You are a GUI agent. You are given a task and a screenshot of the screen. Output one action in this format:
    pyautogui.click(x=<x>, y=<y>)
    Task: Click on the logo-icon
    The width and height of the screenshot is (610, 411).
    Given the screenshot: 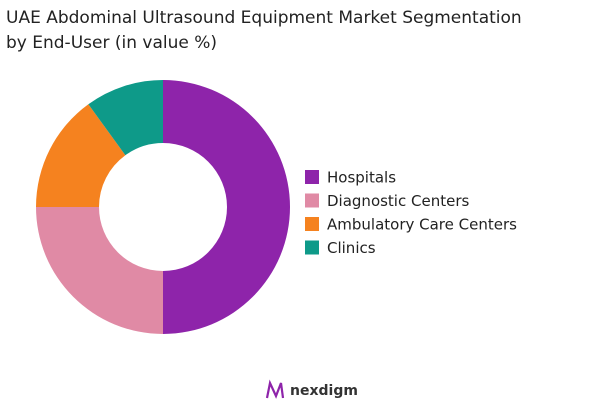 What is the action you would take?
    pyautogui.click(x=275, y=389)
    